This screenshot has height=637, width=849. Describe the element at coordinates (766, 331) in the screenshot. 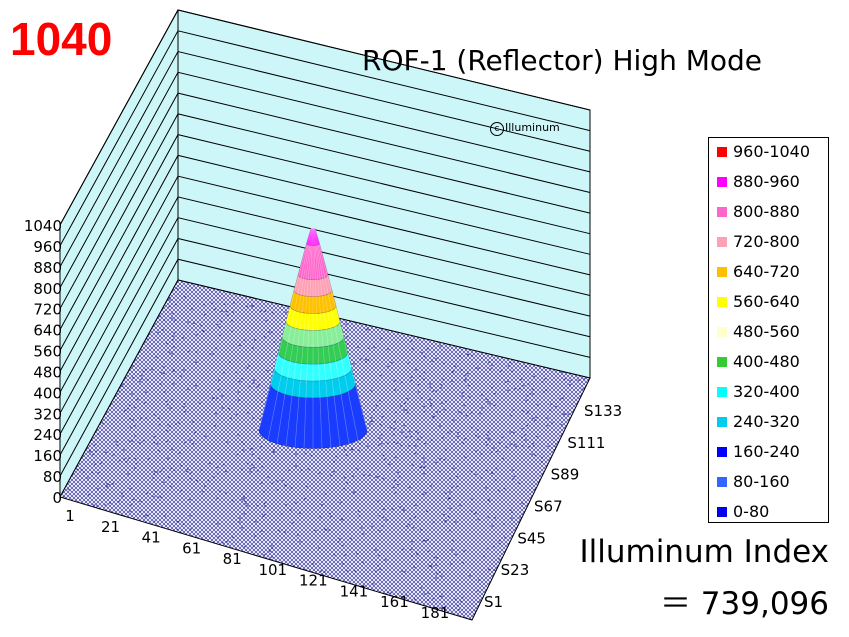

I see `legend-label: 480-560` at that location.